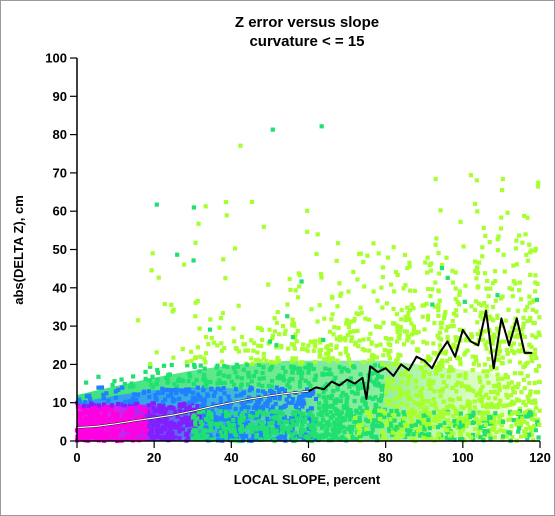 The image size is (555, 516). What do you see at coordinates (60, 326) in the screenshot?
I see `y-tick-label: 30` at bounding box center [60, 326].